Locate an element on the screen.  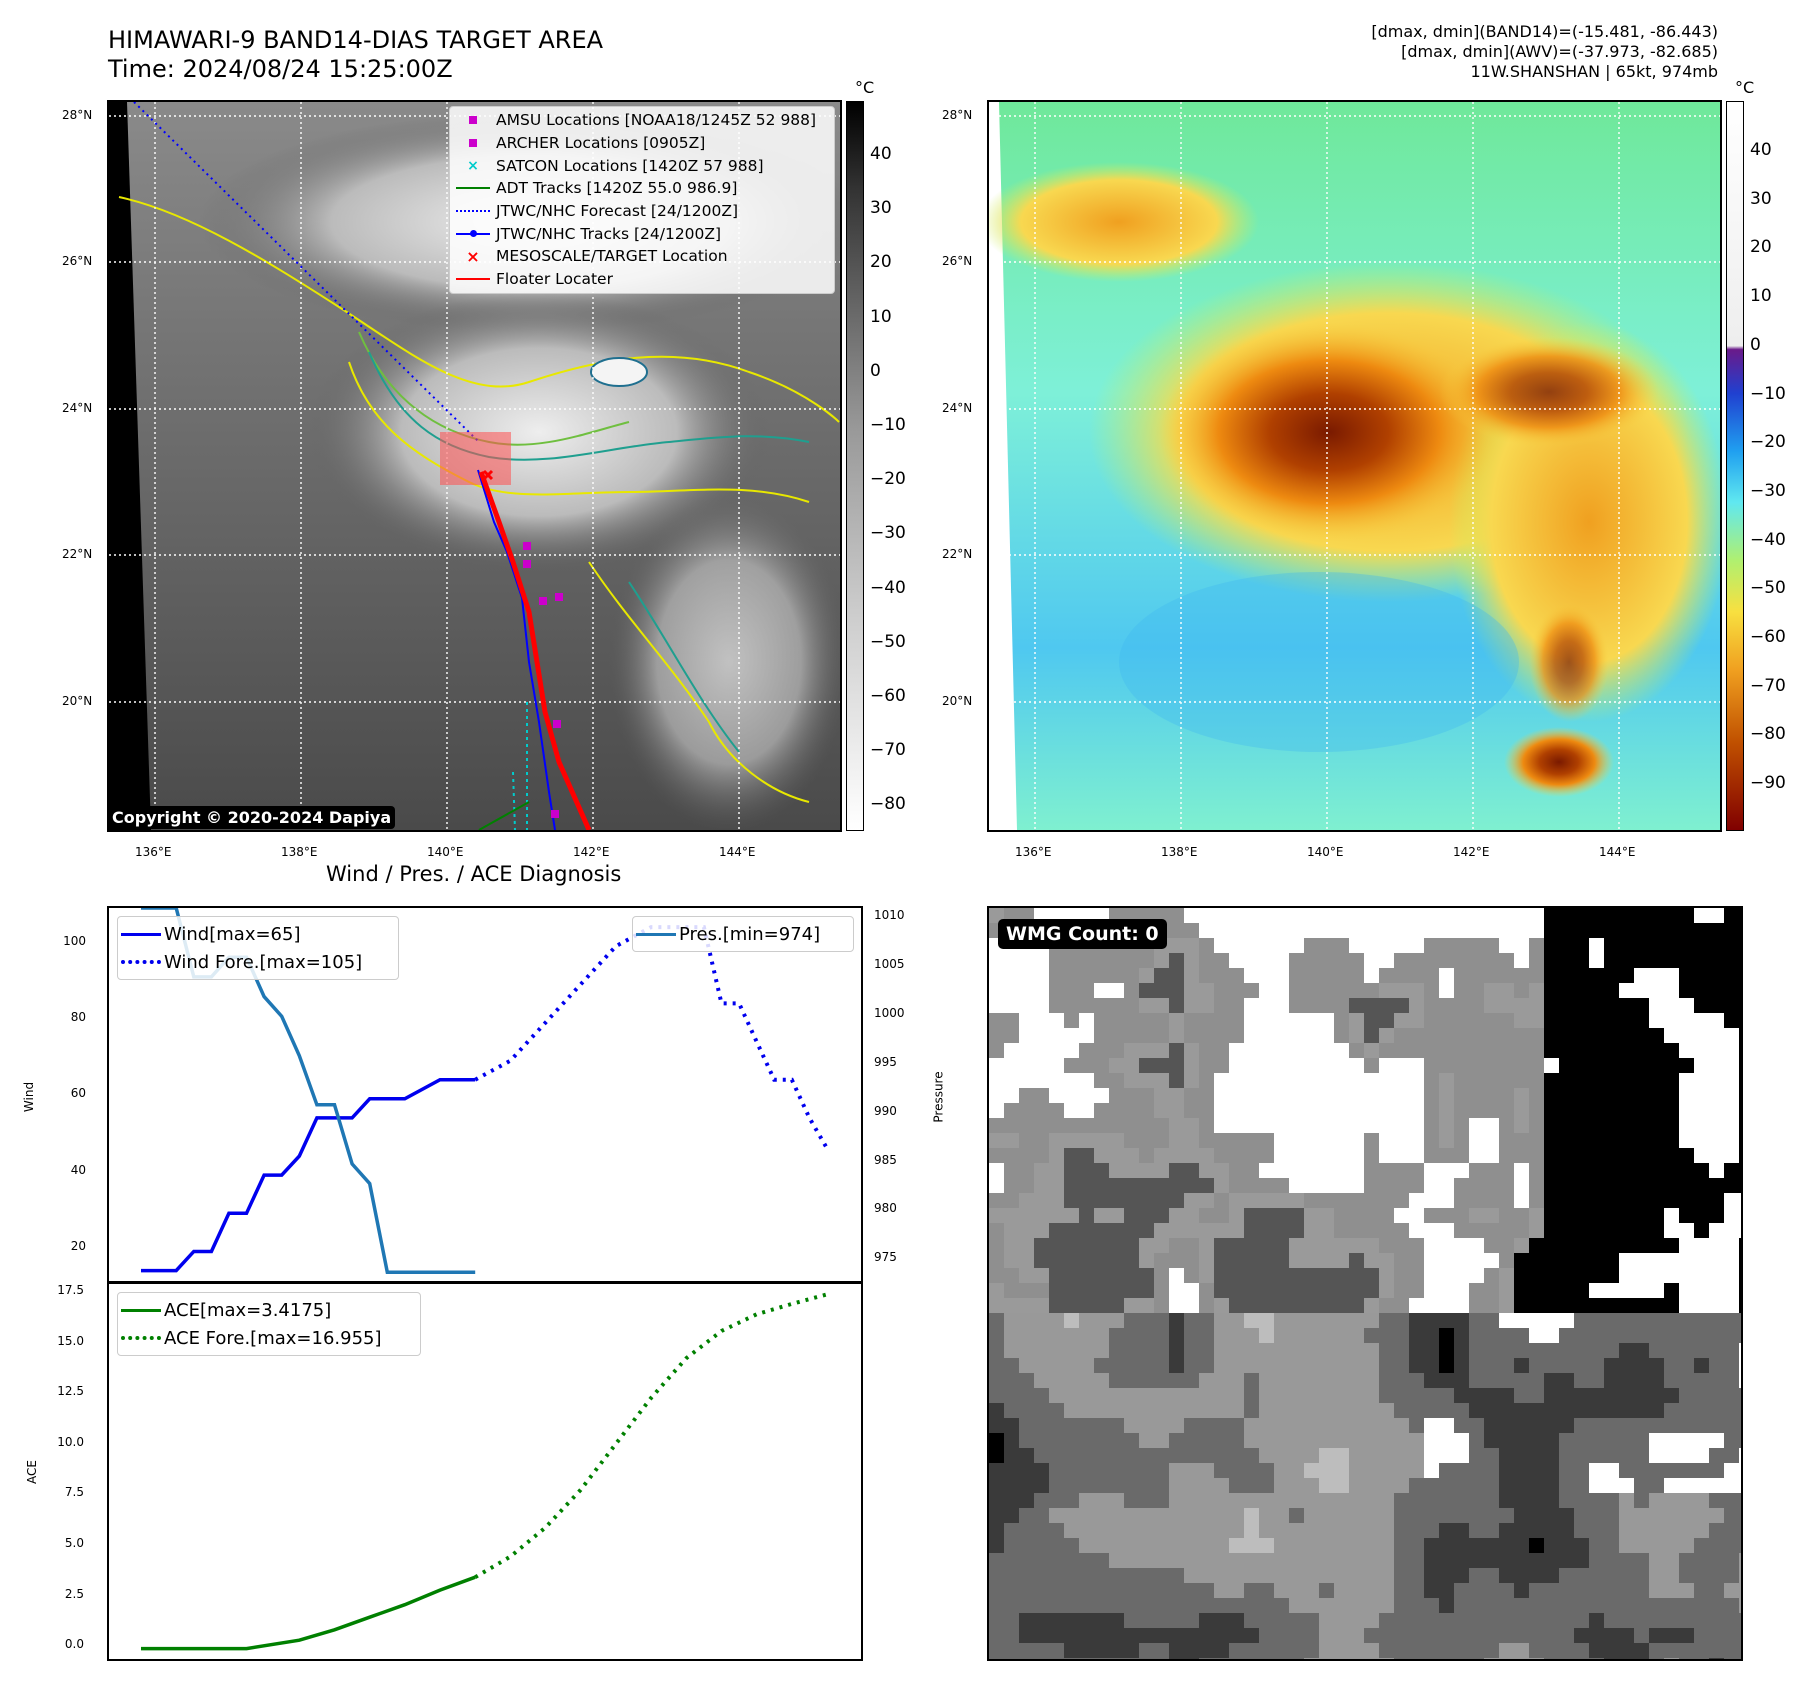
legend-item: ARCHER Locations [0905Z] is located at coordinates (642, 143).